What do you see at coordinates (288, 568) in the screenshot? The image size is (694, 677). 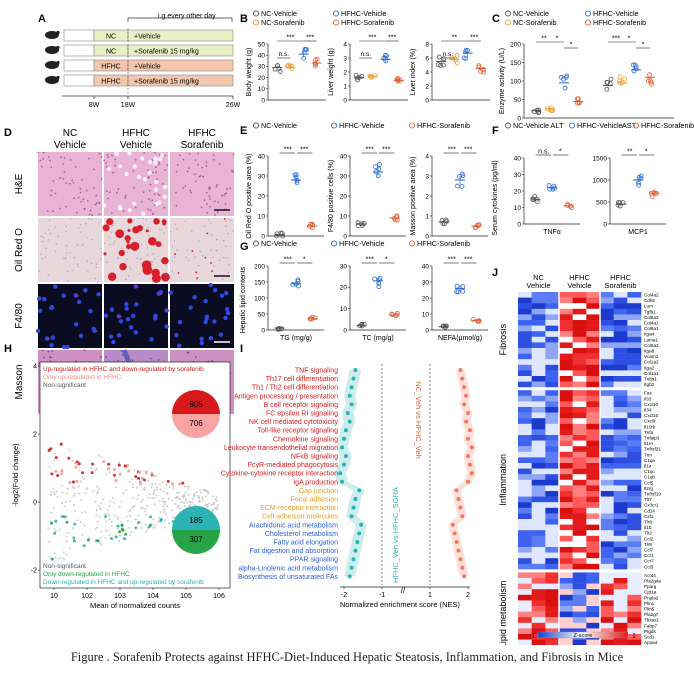 I see `pathway-label: alpha-Linolenic acid metabolism` at bounding box center [288, 568].